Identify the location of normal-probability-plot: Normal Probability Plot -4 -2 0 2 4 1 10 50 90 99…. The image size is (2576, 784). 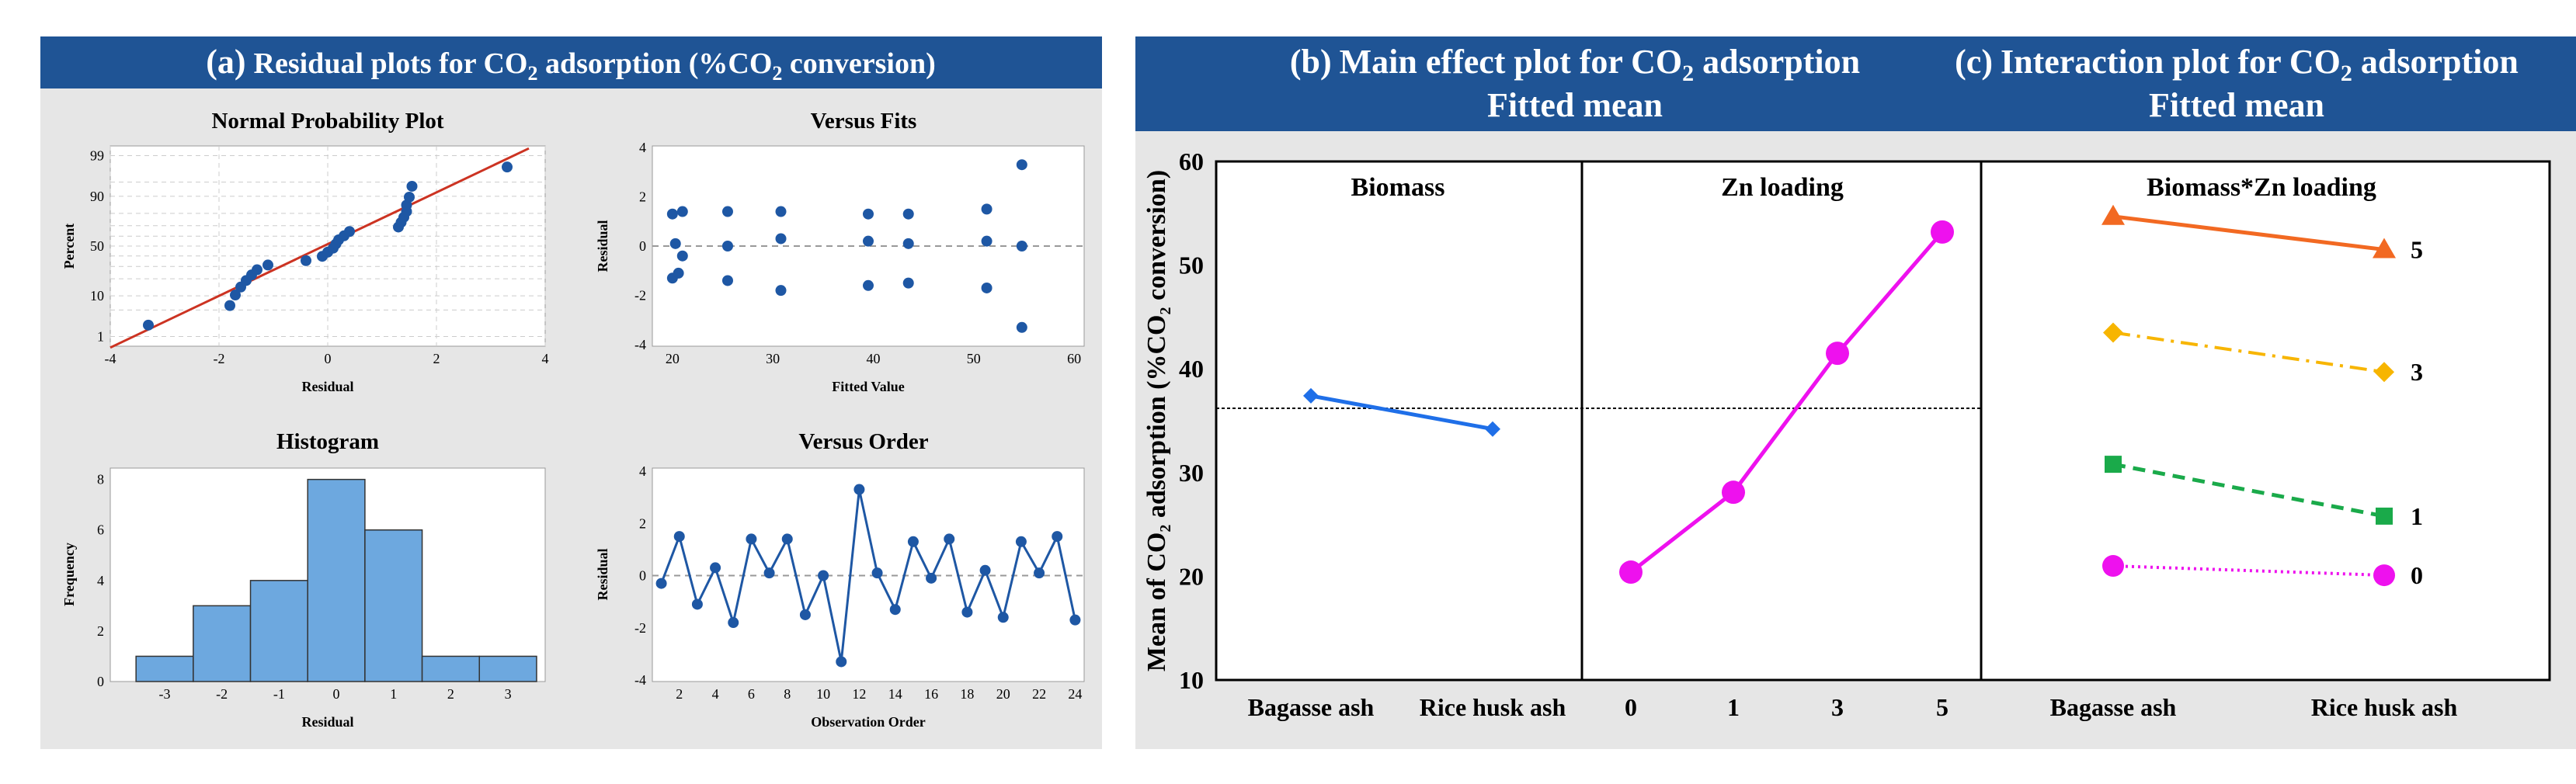
(305, 251).